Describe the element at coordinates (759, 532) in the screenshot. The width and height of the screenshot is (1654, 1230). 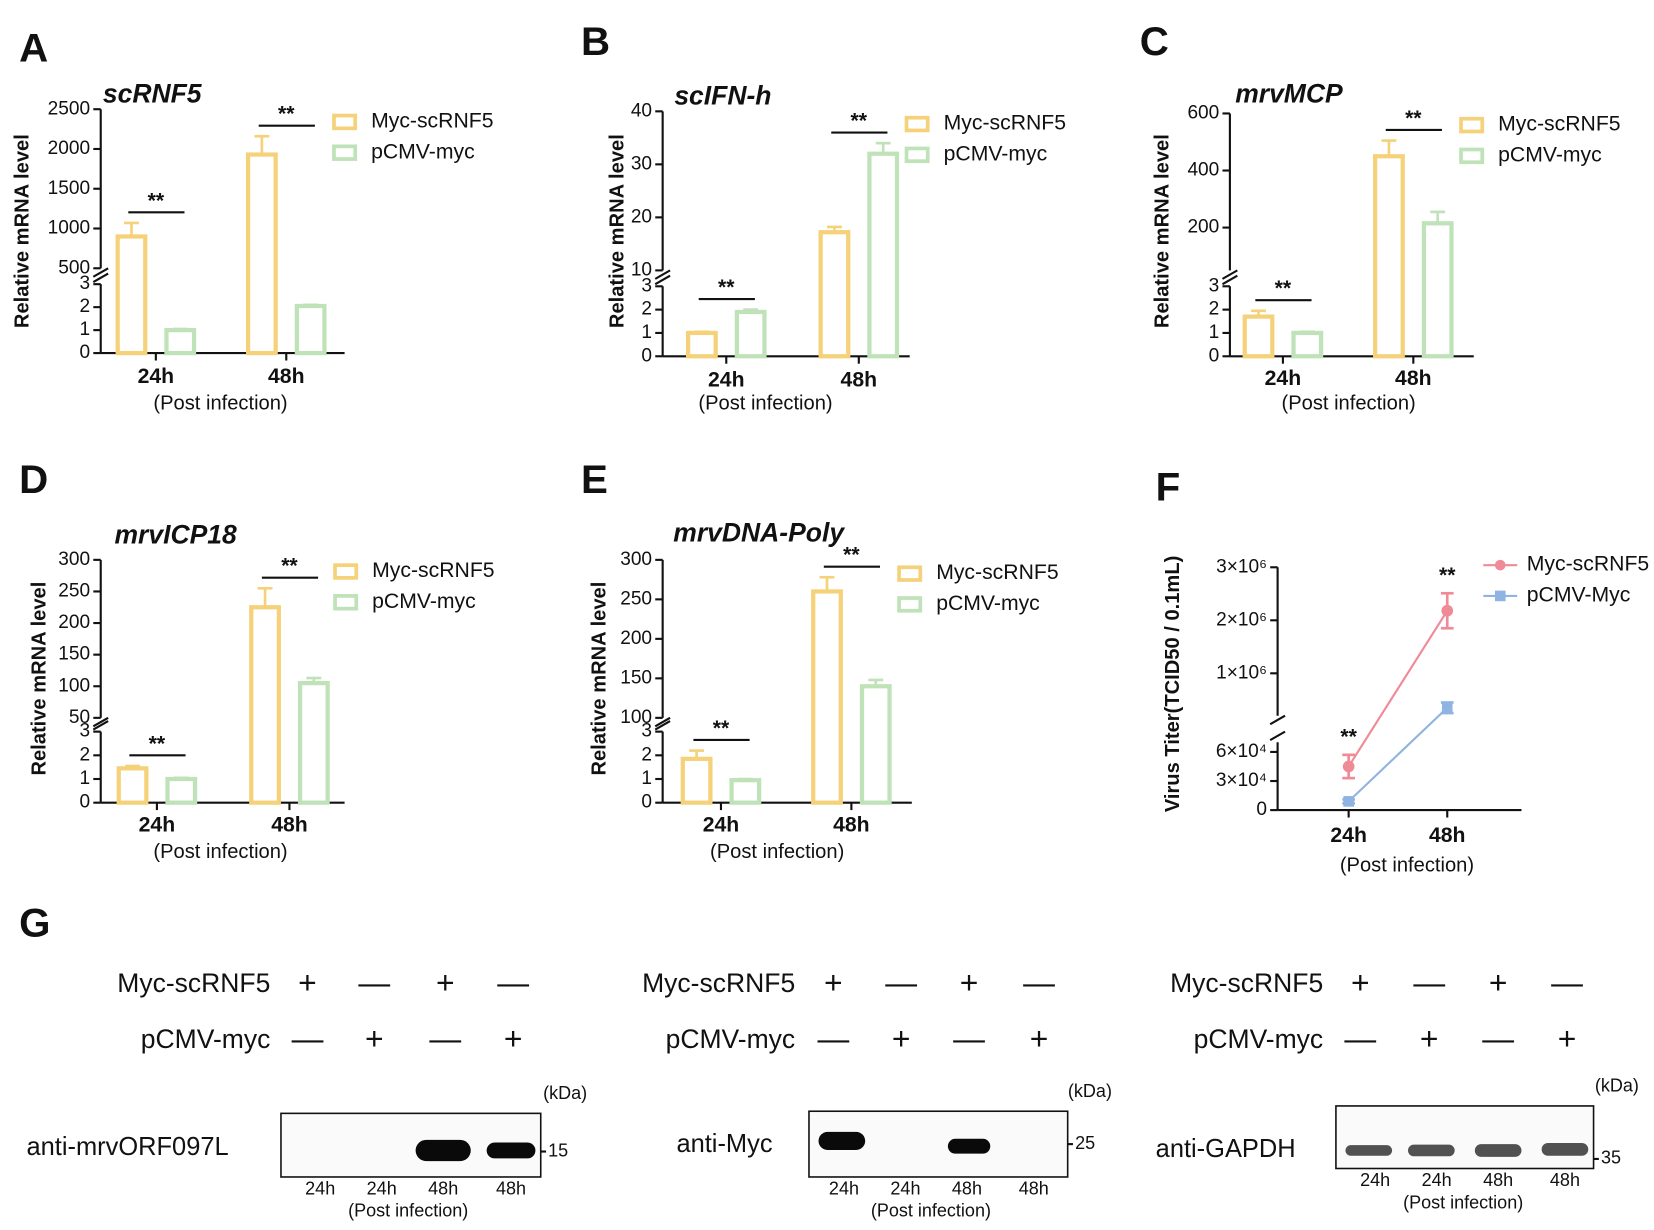
I see `chart-title: mrvDNA-Poly` at that location.